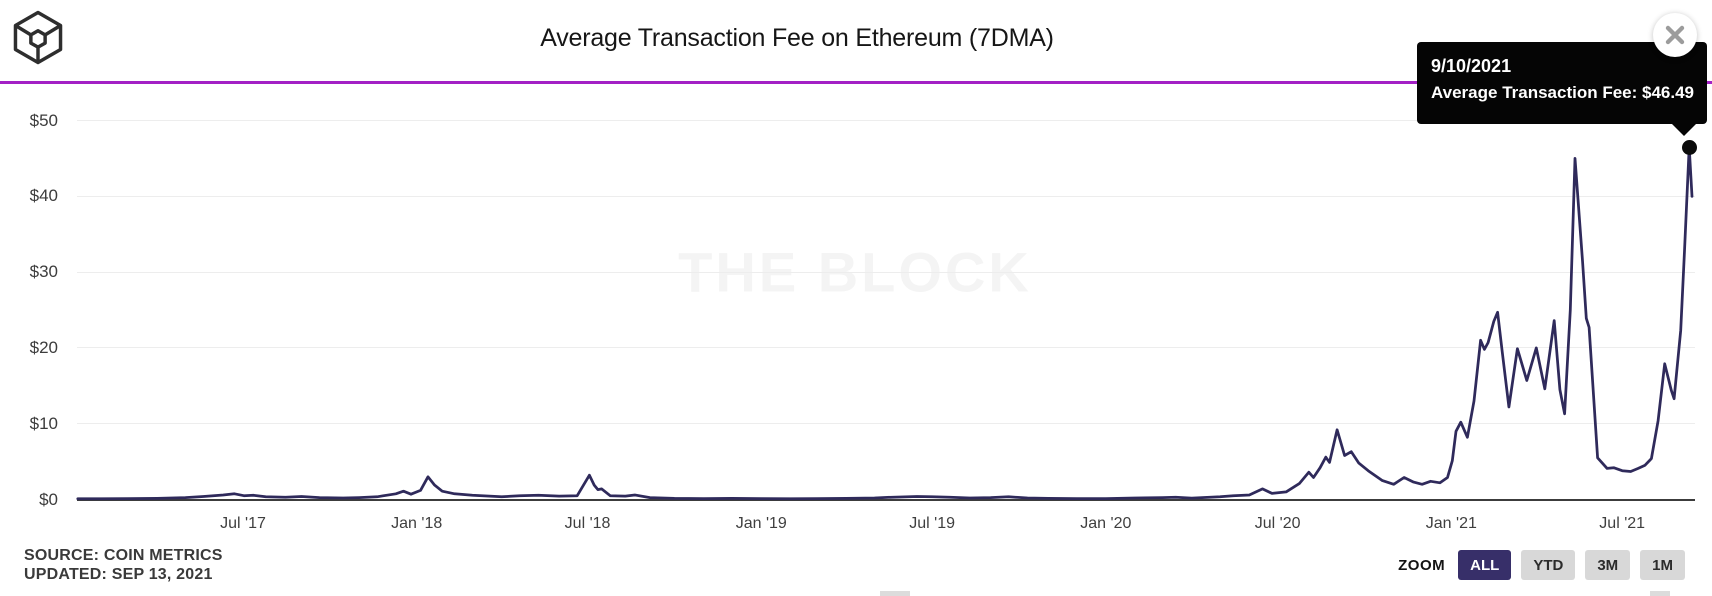  Describe the element at coordinates (1471, 66) in the screenshot. I see `tooltip-date: 9/10/2021` at that location.